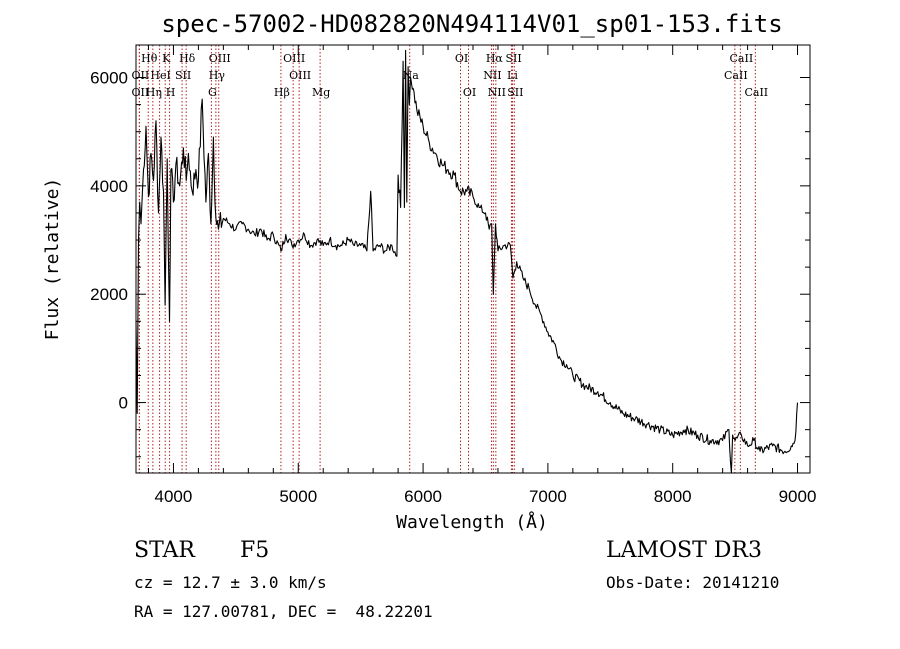  I want to click on line-marker-label: Hγ, so click(217, 75).